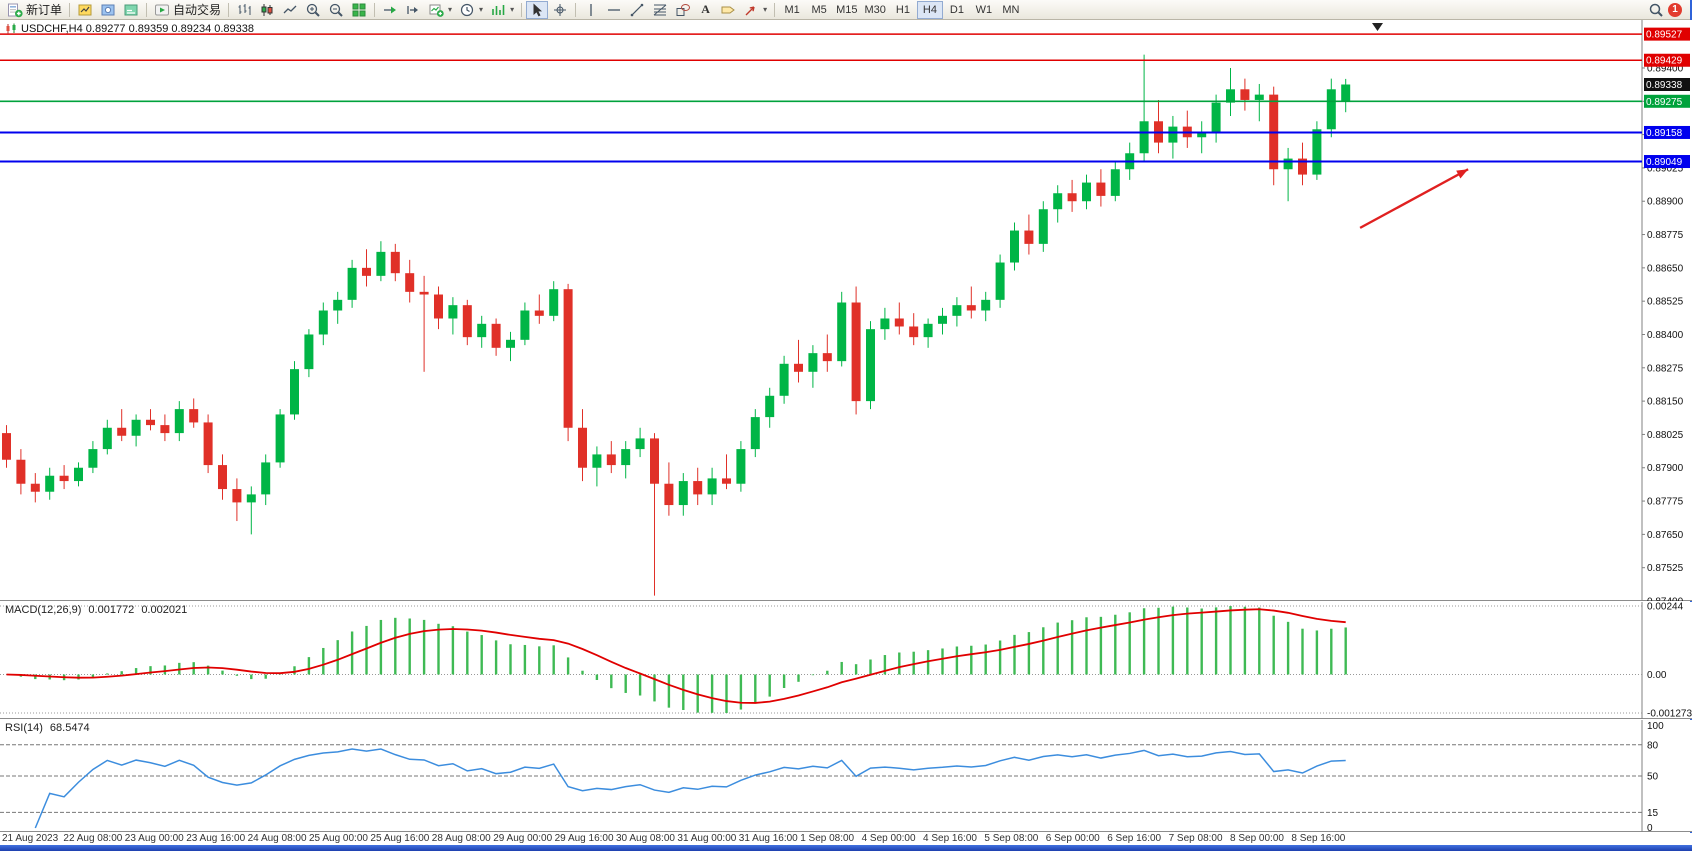 The width and height of the screenshot is (1692, 851). I want to click on bar-chart-type-button, so click(244, 10).